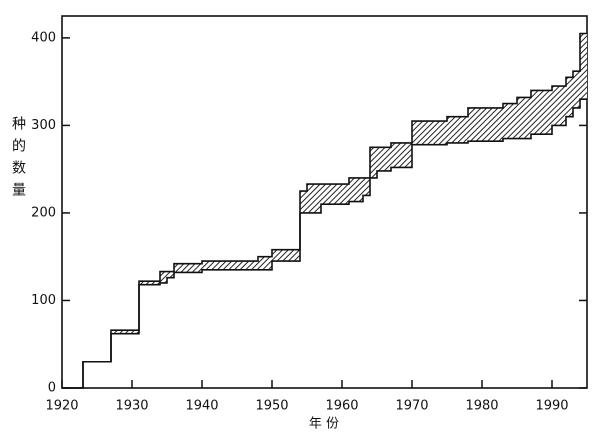 This screenshot has height=439, width=600. I want to click on y-tick-label: 400, so click(43, 37).